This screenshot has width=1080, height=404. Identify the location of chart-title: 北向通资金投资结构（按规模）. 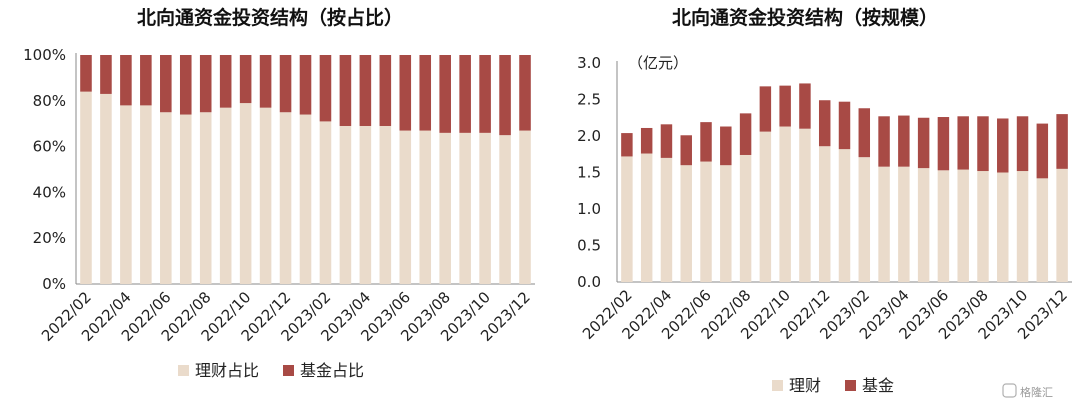
(805, 17).